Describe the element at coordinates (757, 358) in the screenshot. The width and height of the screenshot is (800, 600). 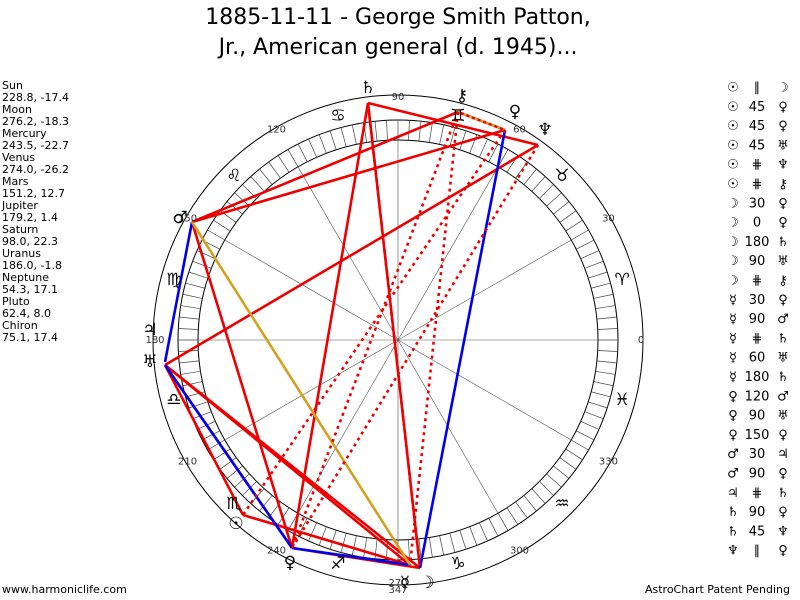
I see `aspect-type: 60` at that location.